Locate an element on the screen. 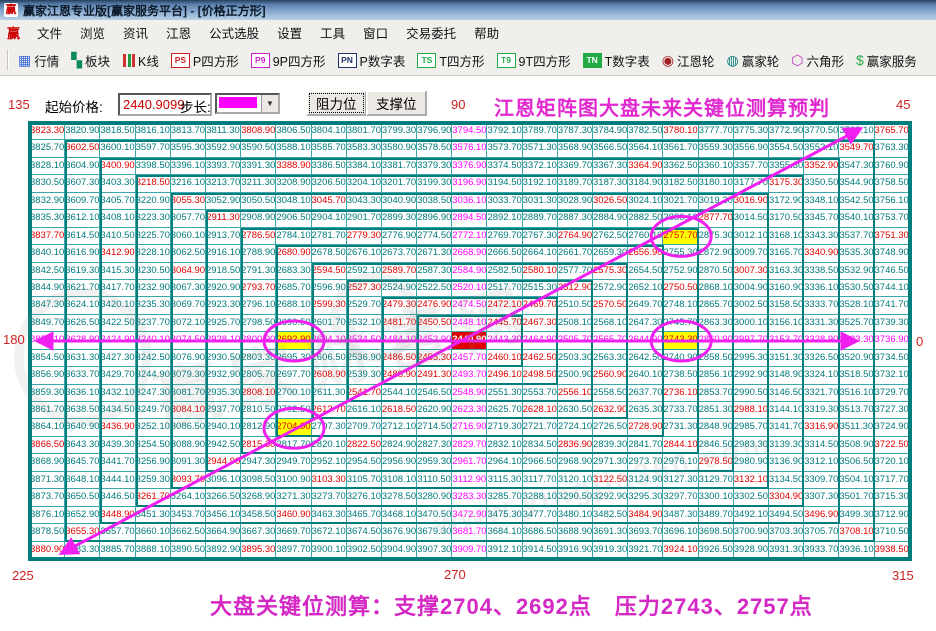 The height and width of the screenshot is (631, 936). grid-cell: 3309.70 is located at coordinates (822, 480).